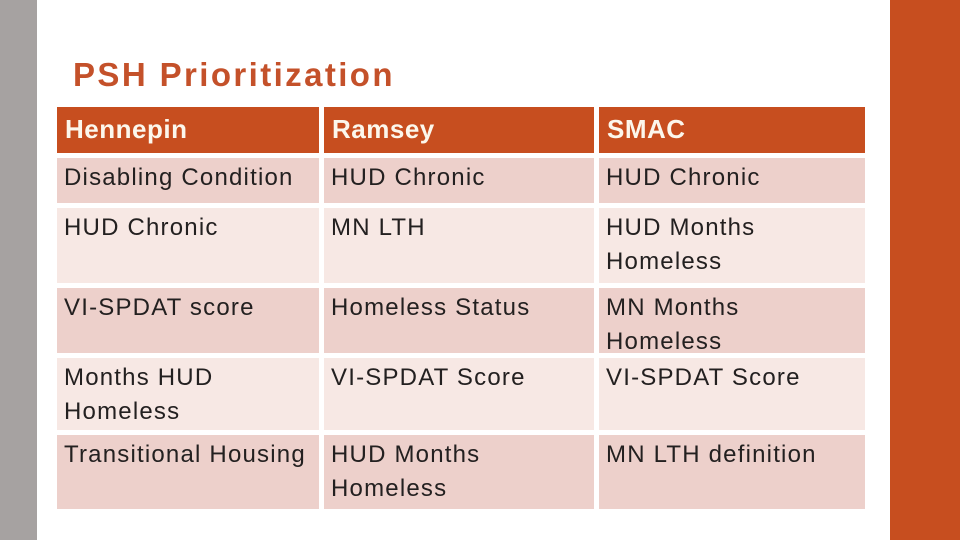 The image size is (960, 540). Describe the element at coordinates (459, 130) in the screenshot. I see `table-header-ramsey: Ramsey` at that location.